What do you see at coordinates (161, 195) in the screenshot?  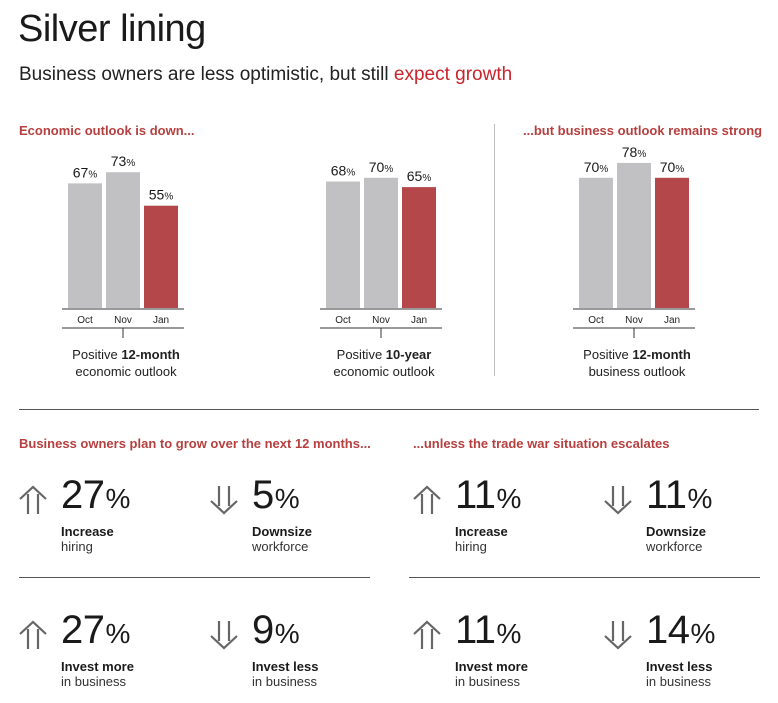 I see `bar-value-label: 55%` at bounding box center [161, 195].